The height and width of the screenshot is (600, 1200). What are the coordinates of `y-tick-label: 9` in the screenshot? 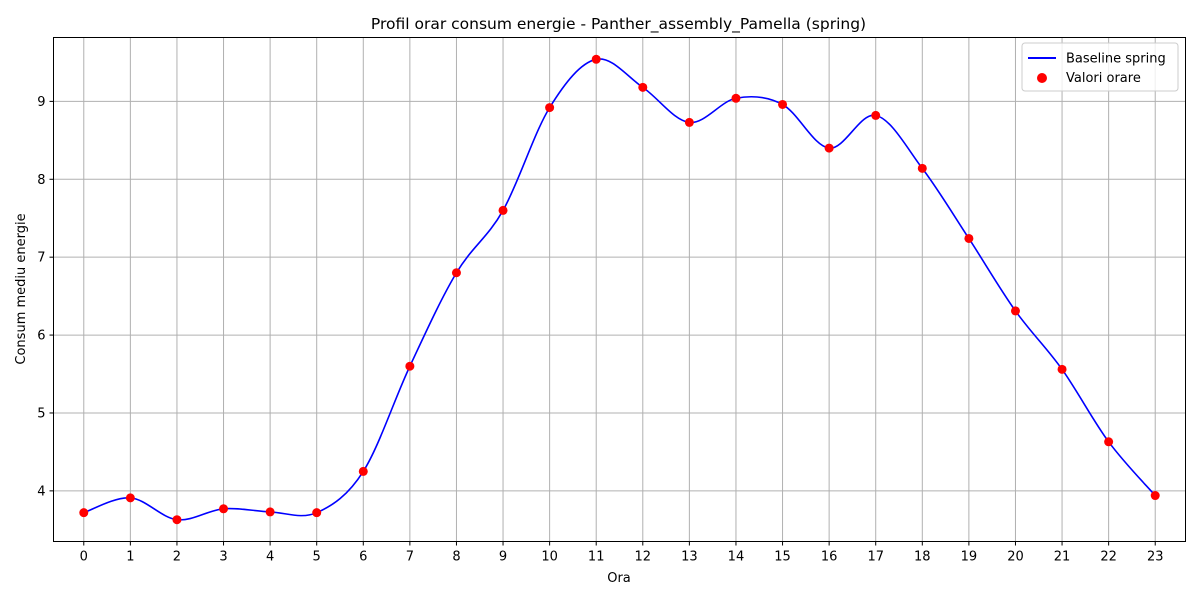 It's located at (41, 102).